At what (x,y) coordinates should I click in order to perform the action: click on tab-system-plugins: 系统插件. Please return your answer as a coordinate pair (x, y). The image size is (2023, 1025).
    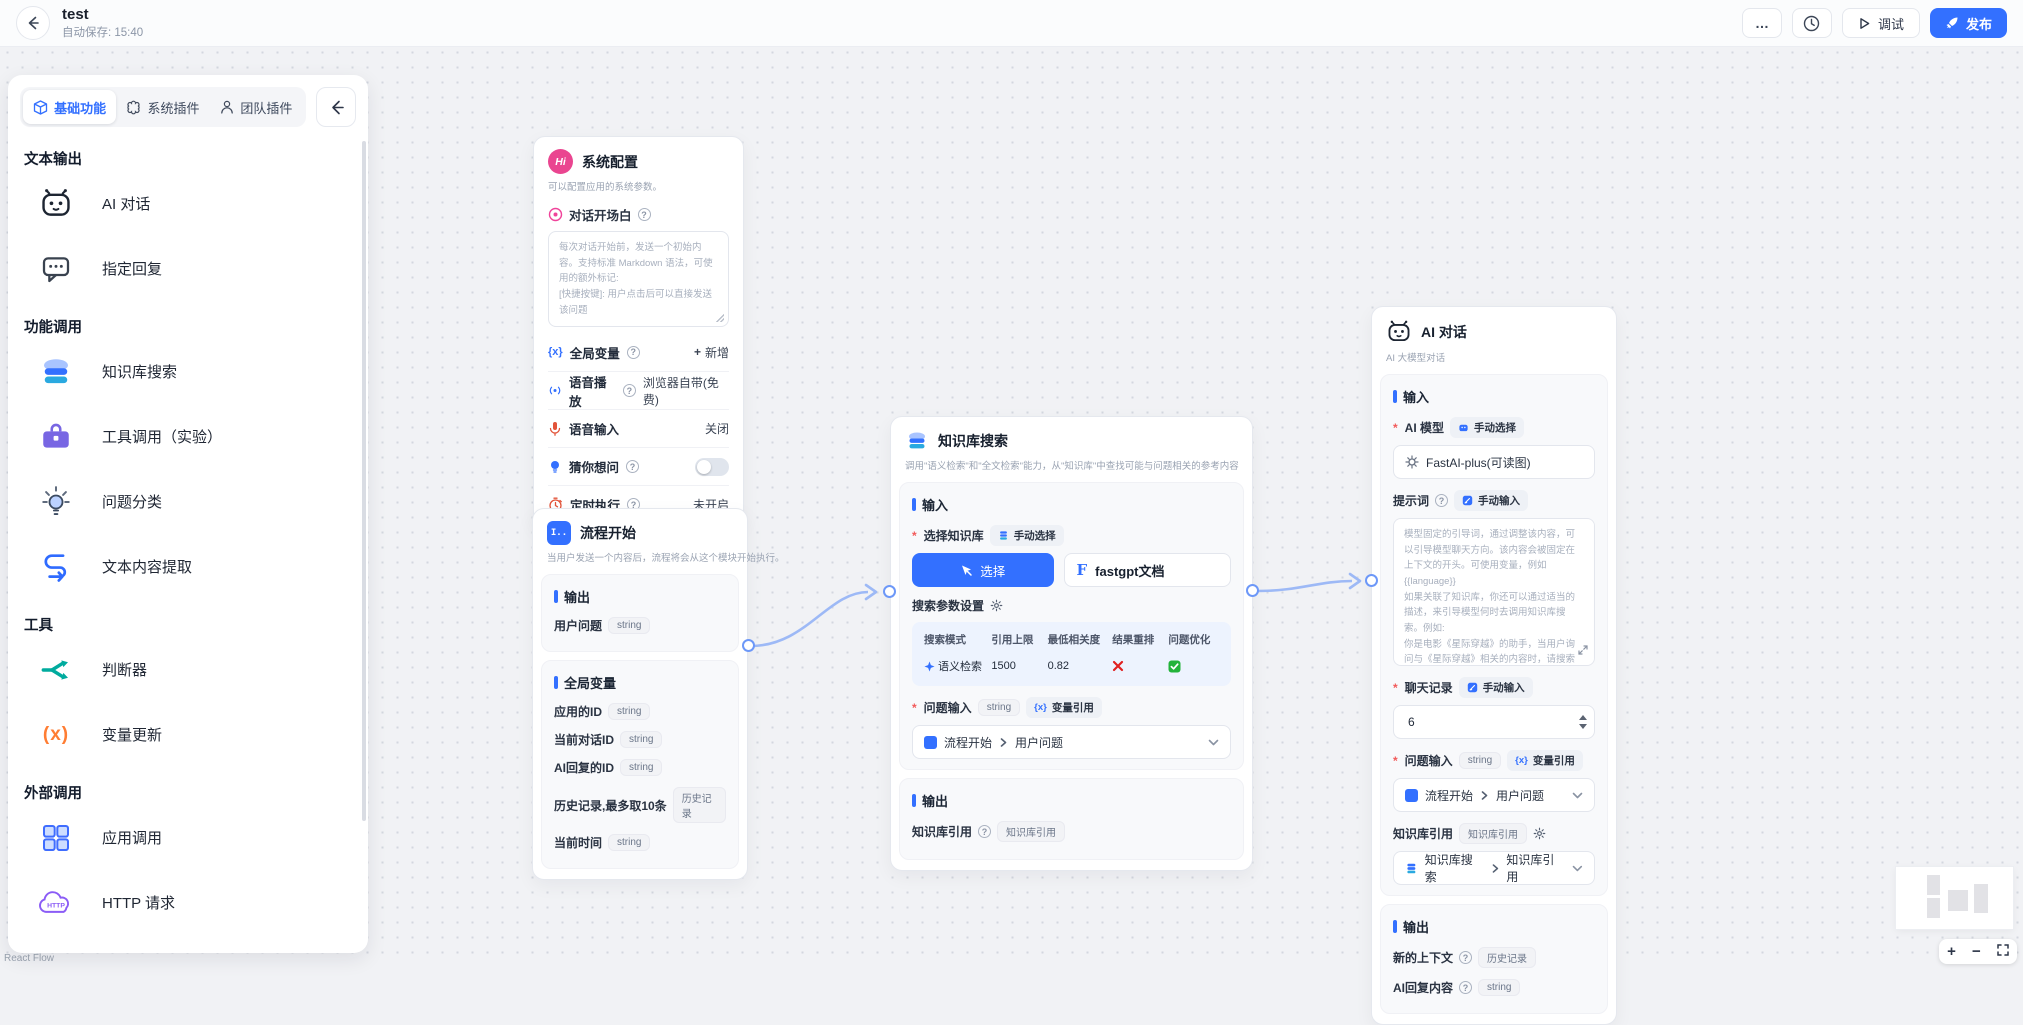
    Looking at the image, I should click on (162, 107).